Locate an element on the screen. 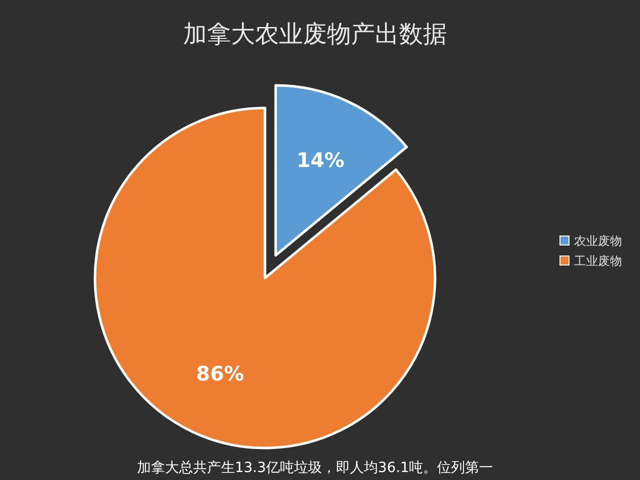 Image resolution: width=640 pixels, height=480 pixels. text: 加拿大总共产生13.3亿吨垃圾，即人均36.1吨。位列第一 is located at coordinates (315, 468).